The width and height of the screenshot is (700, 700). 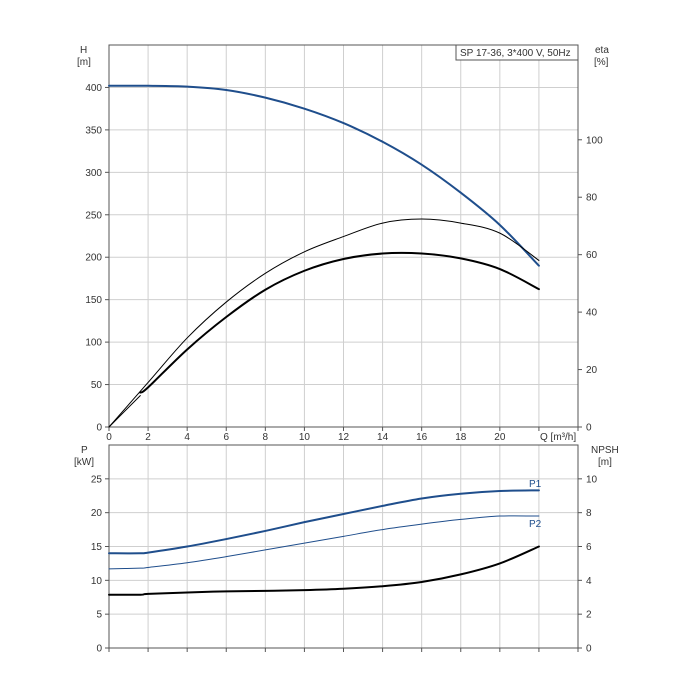 What do you see at coordinates (93, 215) in the screenshot?
I see `top-y-left-tick-label: 250` at bounding box center [93, 215].